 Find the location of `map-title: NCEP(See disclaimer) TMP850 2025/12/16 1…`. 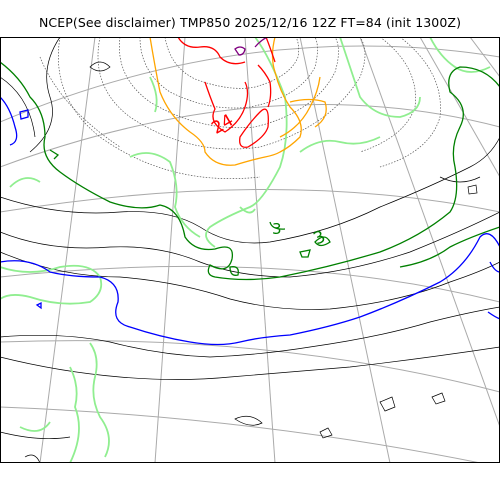

map-title: NCEP(See disclaimer) TMP850 2025/12/16 1… is located at coordinates (250, 22).